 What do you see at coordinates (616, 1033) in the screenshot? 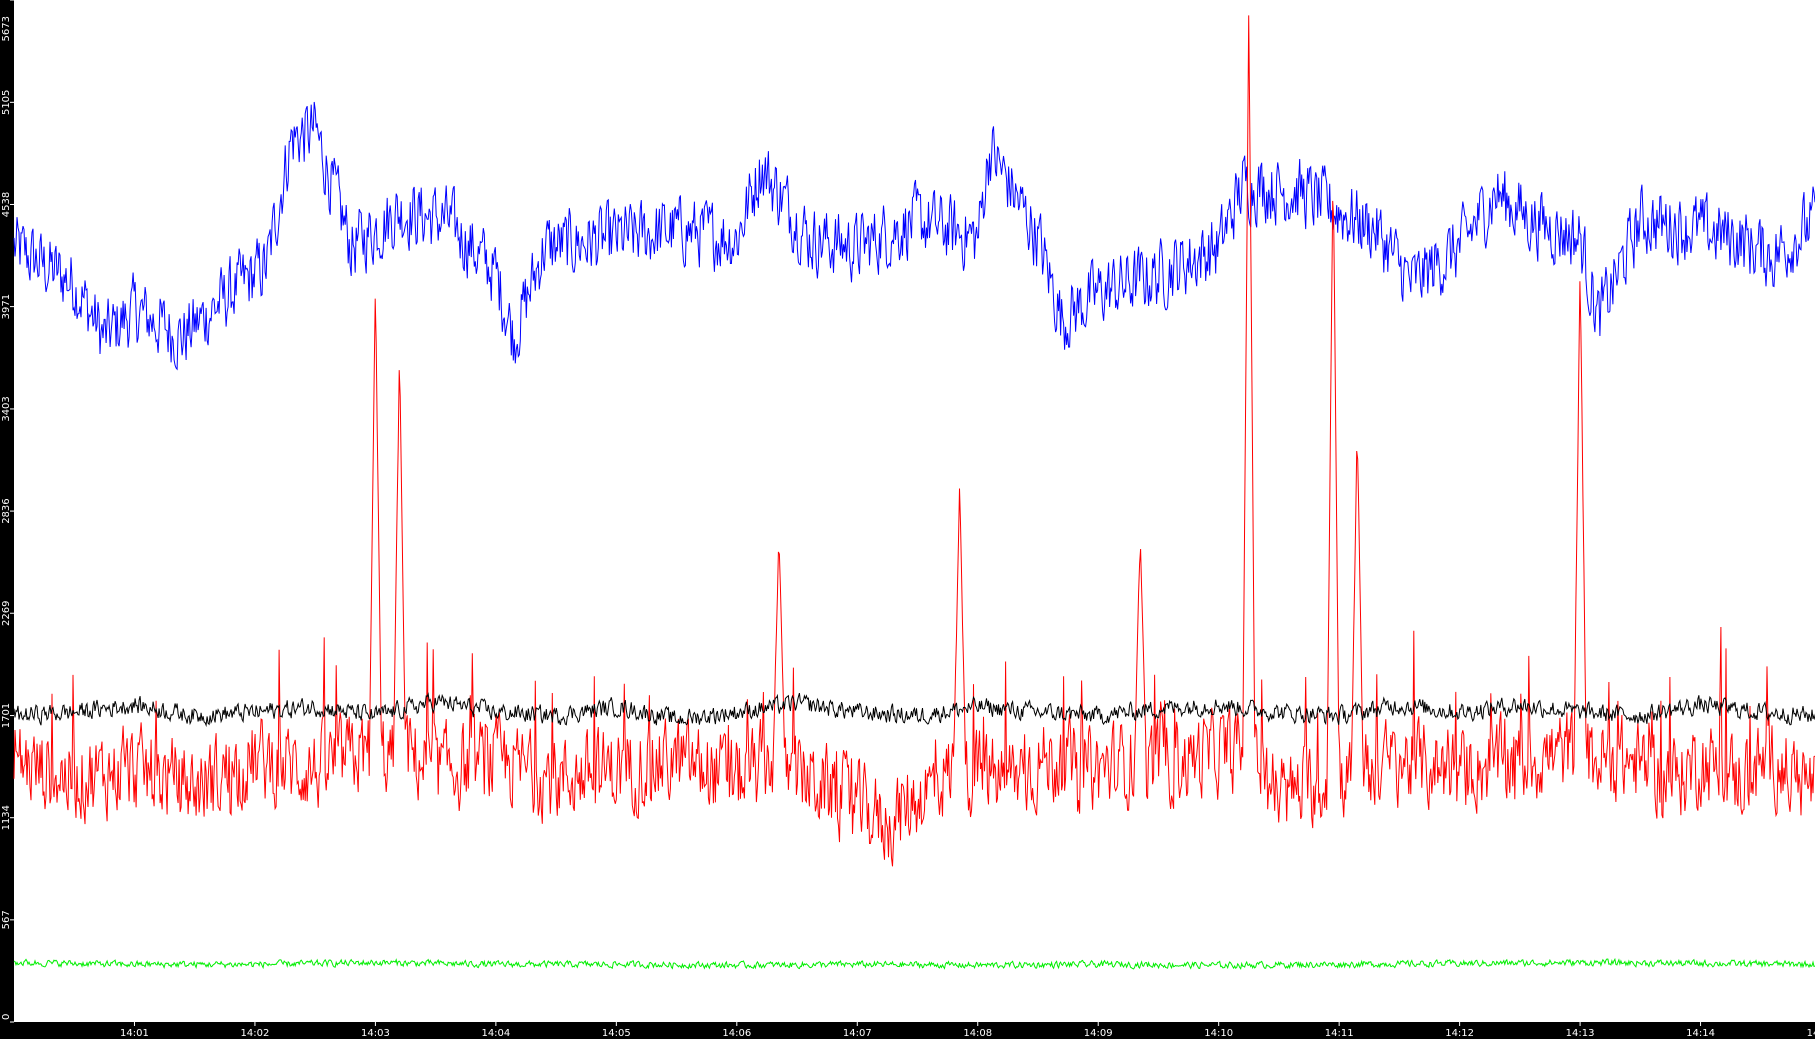
I see `x-tick-label: 14:05` at bounding box center [616, 1033].